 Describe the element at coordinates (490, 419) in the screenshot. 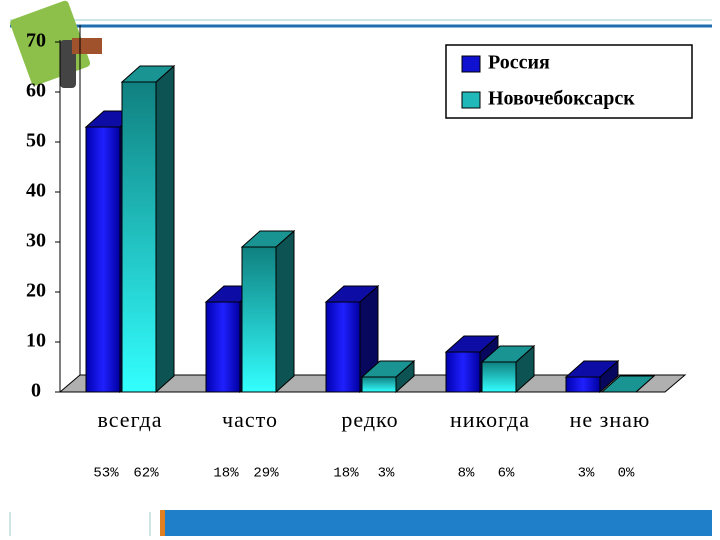

I see `x-tick-label: никогда` at that location.